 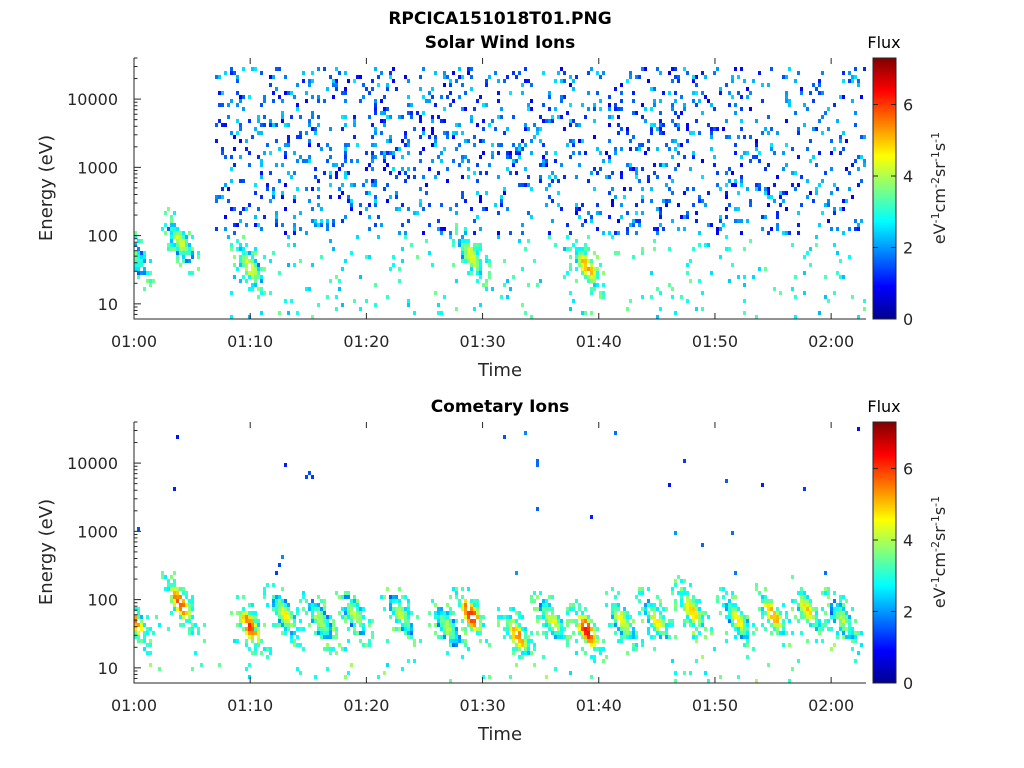 I want to click on colorbar-title: Flux, so click(x=883, y=42).